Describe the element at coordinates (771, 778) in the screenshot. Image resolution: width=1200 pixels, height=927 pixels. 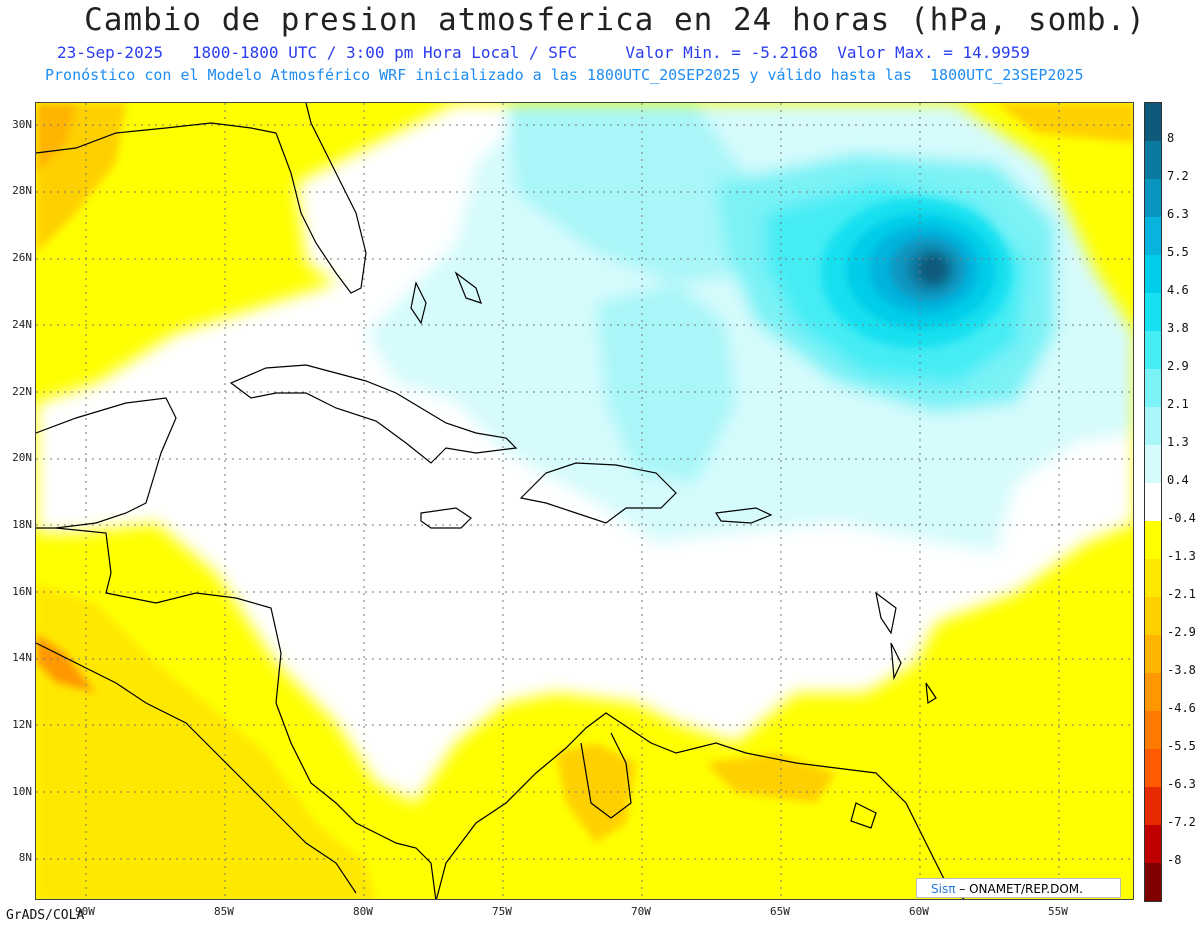
I see `shading-orange-coast` at that location.